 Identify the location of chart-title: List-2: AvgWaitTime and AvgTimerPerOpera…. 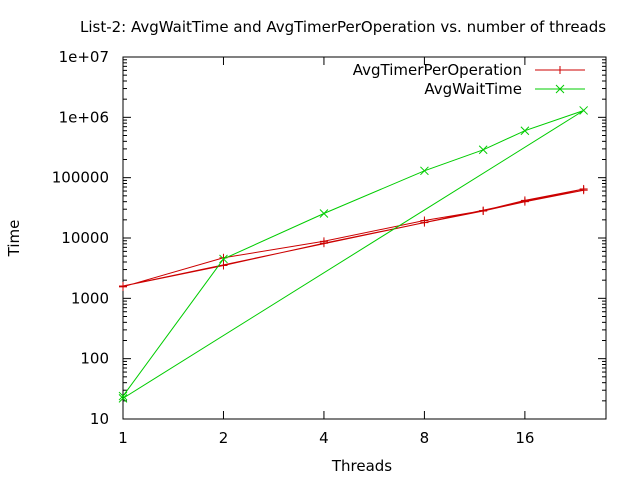
(343, 27).